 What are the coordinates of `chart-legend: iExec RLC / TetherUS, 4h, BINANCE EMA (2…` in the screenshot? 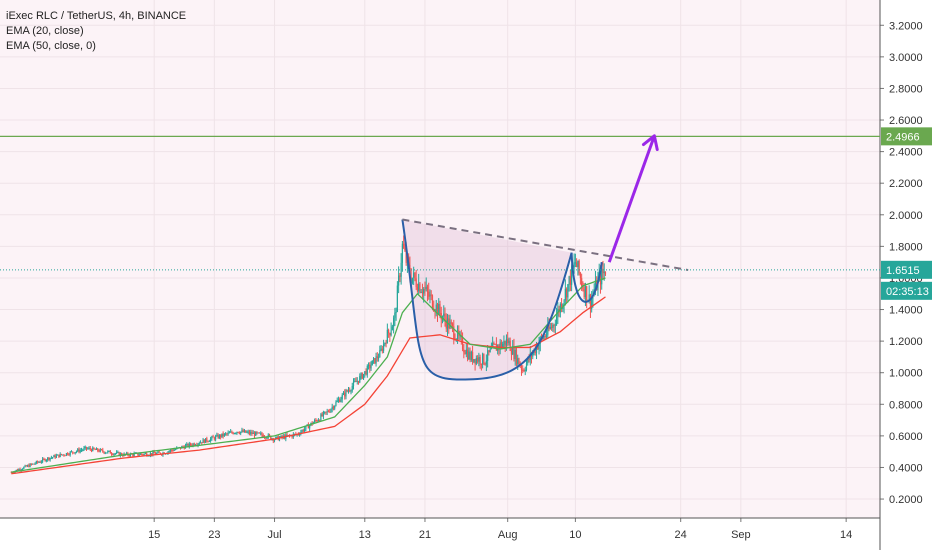 It's located at (96, 31).